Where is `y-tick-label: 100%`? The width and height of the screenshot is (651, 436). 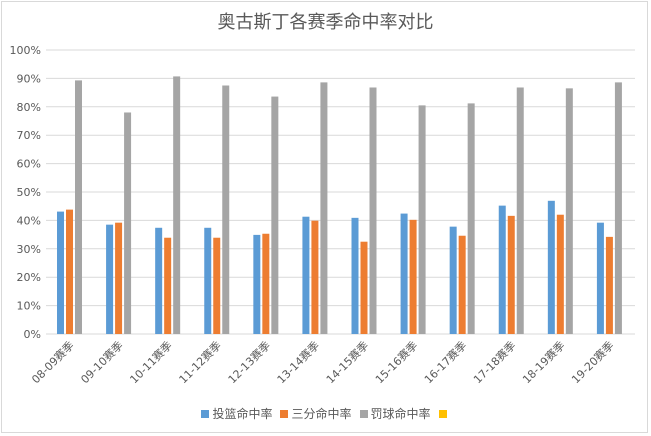
y-tick-label: 100% is located at coordinates (25, 50).